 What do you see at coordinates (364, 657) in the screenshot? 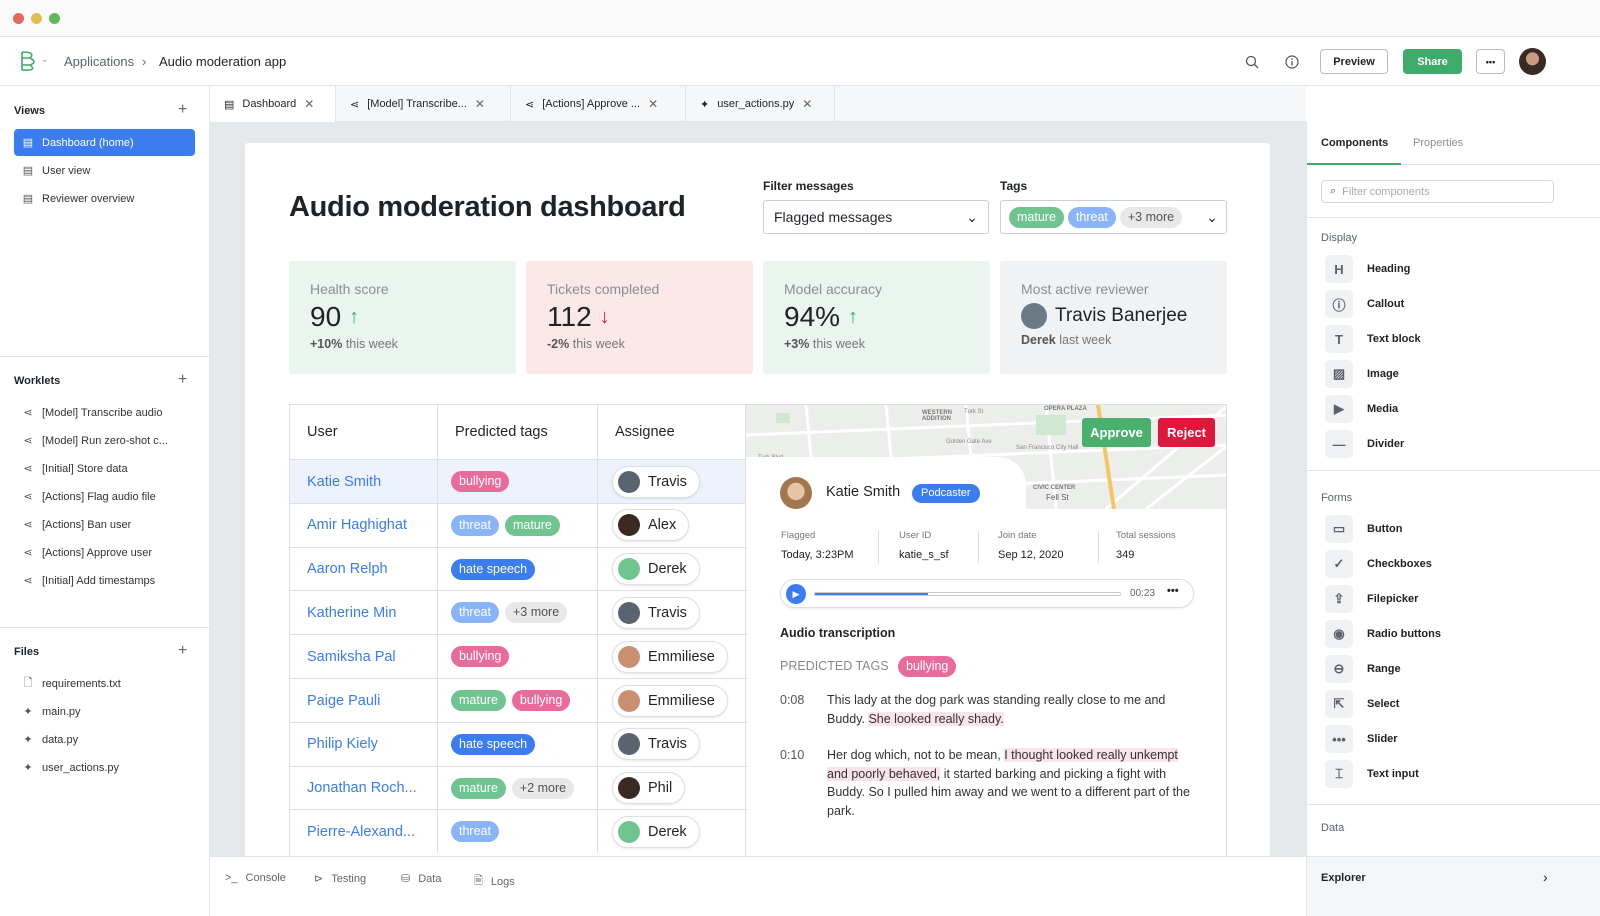
I see `user-link: Samiksha Pal` at bounding box center [364, 657].